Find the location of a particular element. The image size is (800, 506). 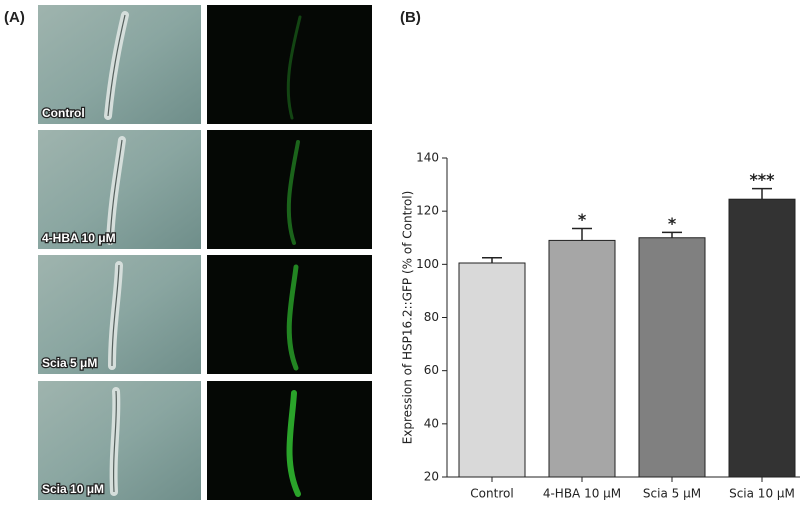

panel-label: (B) is located at coordinates (410, 17).